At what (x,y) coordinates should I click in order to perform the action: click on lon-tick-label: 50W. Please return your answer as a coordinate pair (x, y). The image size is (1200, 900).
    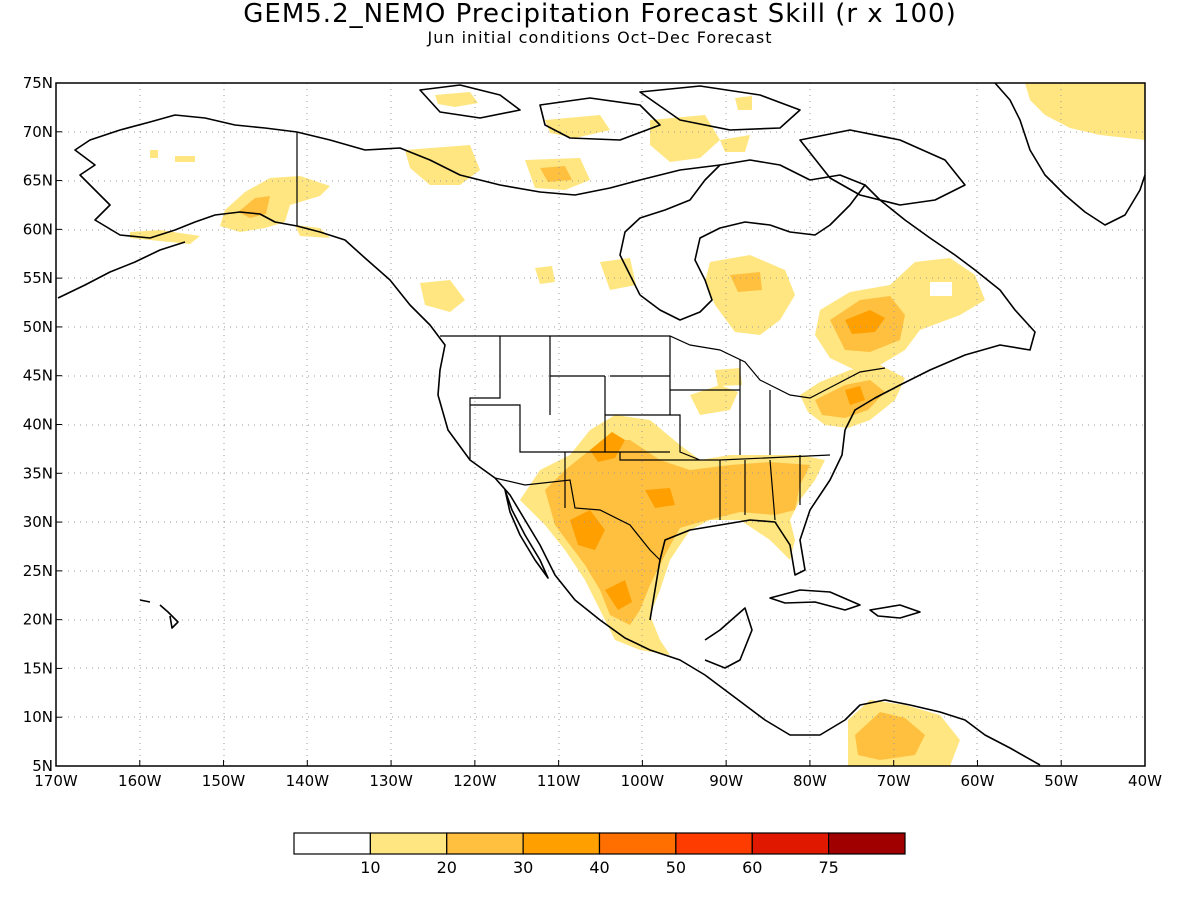
    Looking at the image, I should click on (1061, 781).